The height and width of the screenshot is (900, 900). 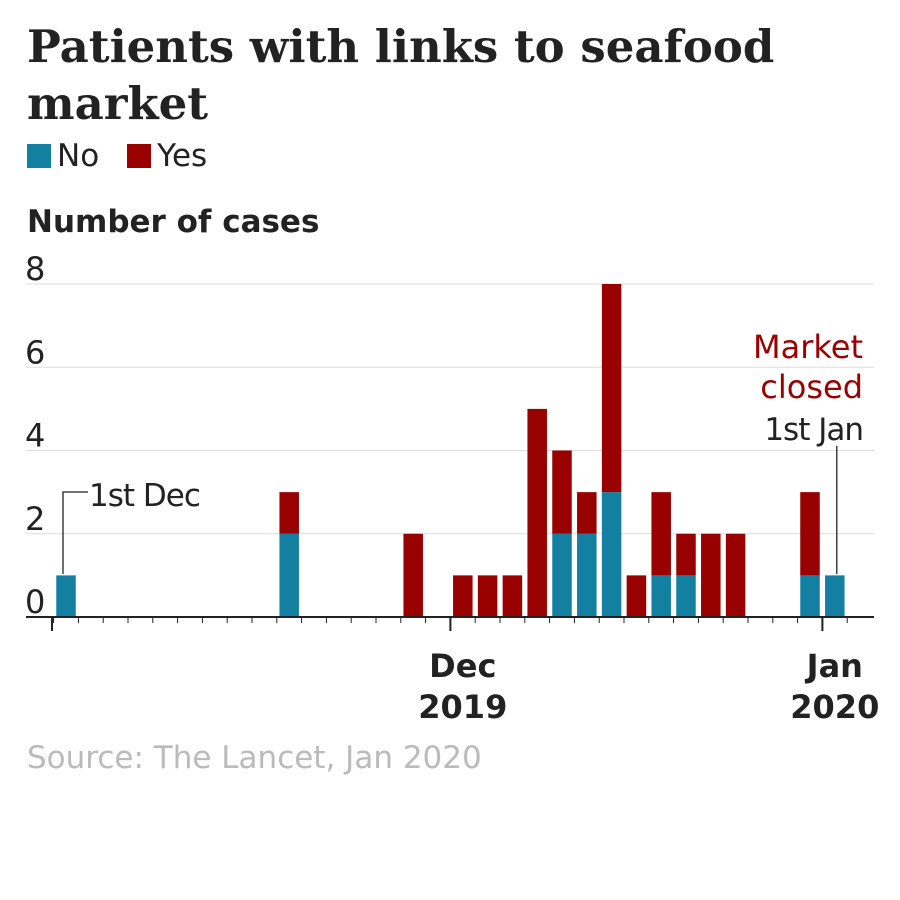 I want to click on chart-legend: No Yes, so click(x=131, y=156).